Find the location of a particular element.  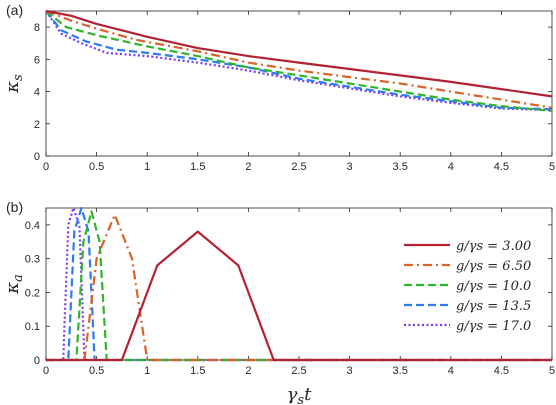

y-tick-label: 8 is located at coordinates (37, 28).